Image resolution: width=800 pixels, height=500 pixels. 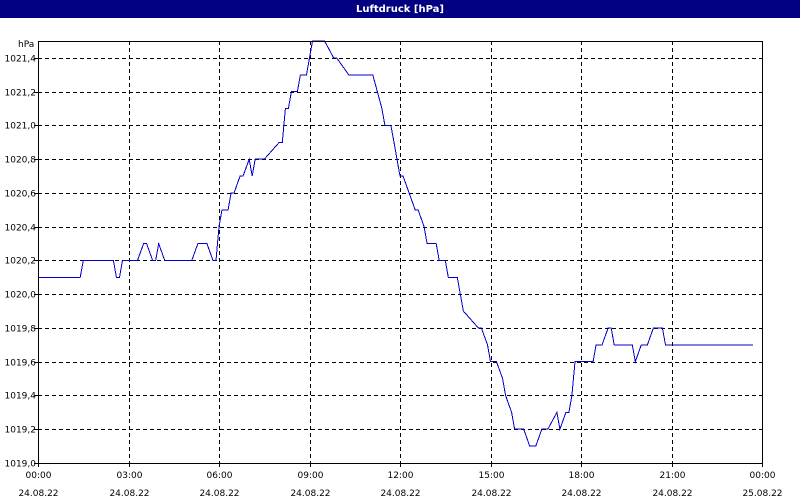 What do you see at coordinates (21, 161) in the screenshot?
I see `y-tick-label: 1020,8` at bounding box center [21, 161].